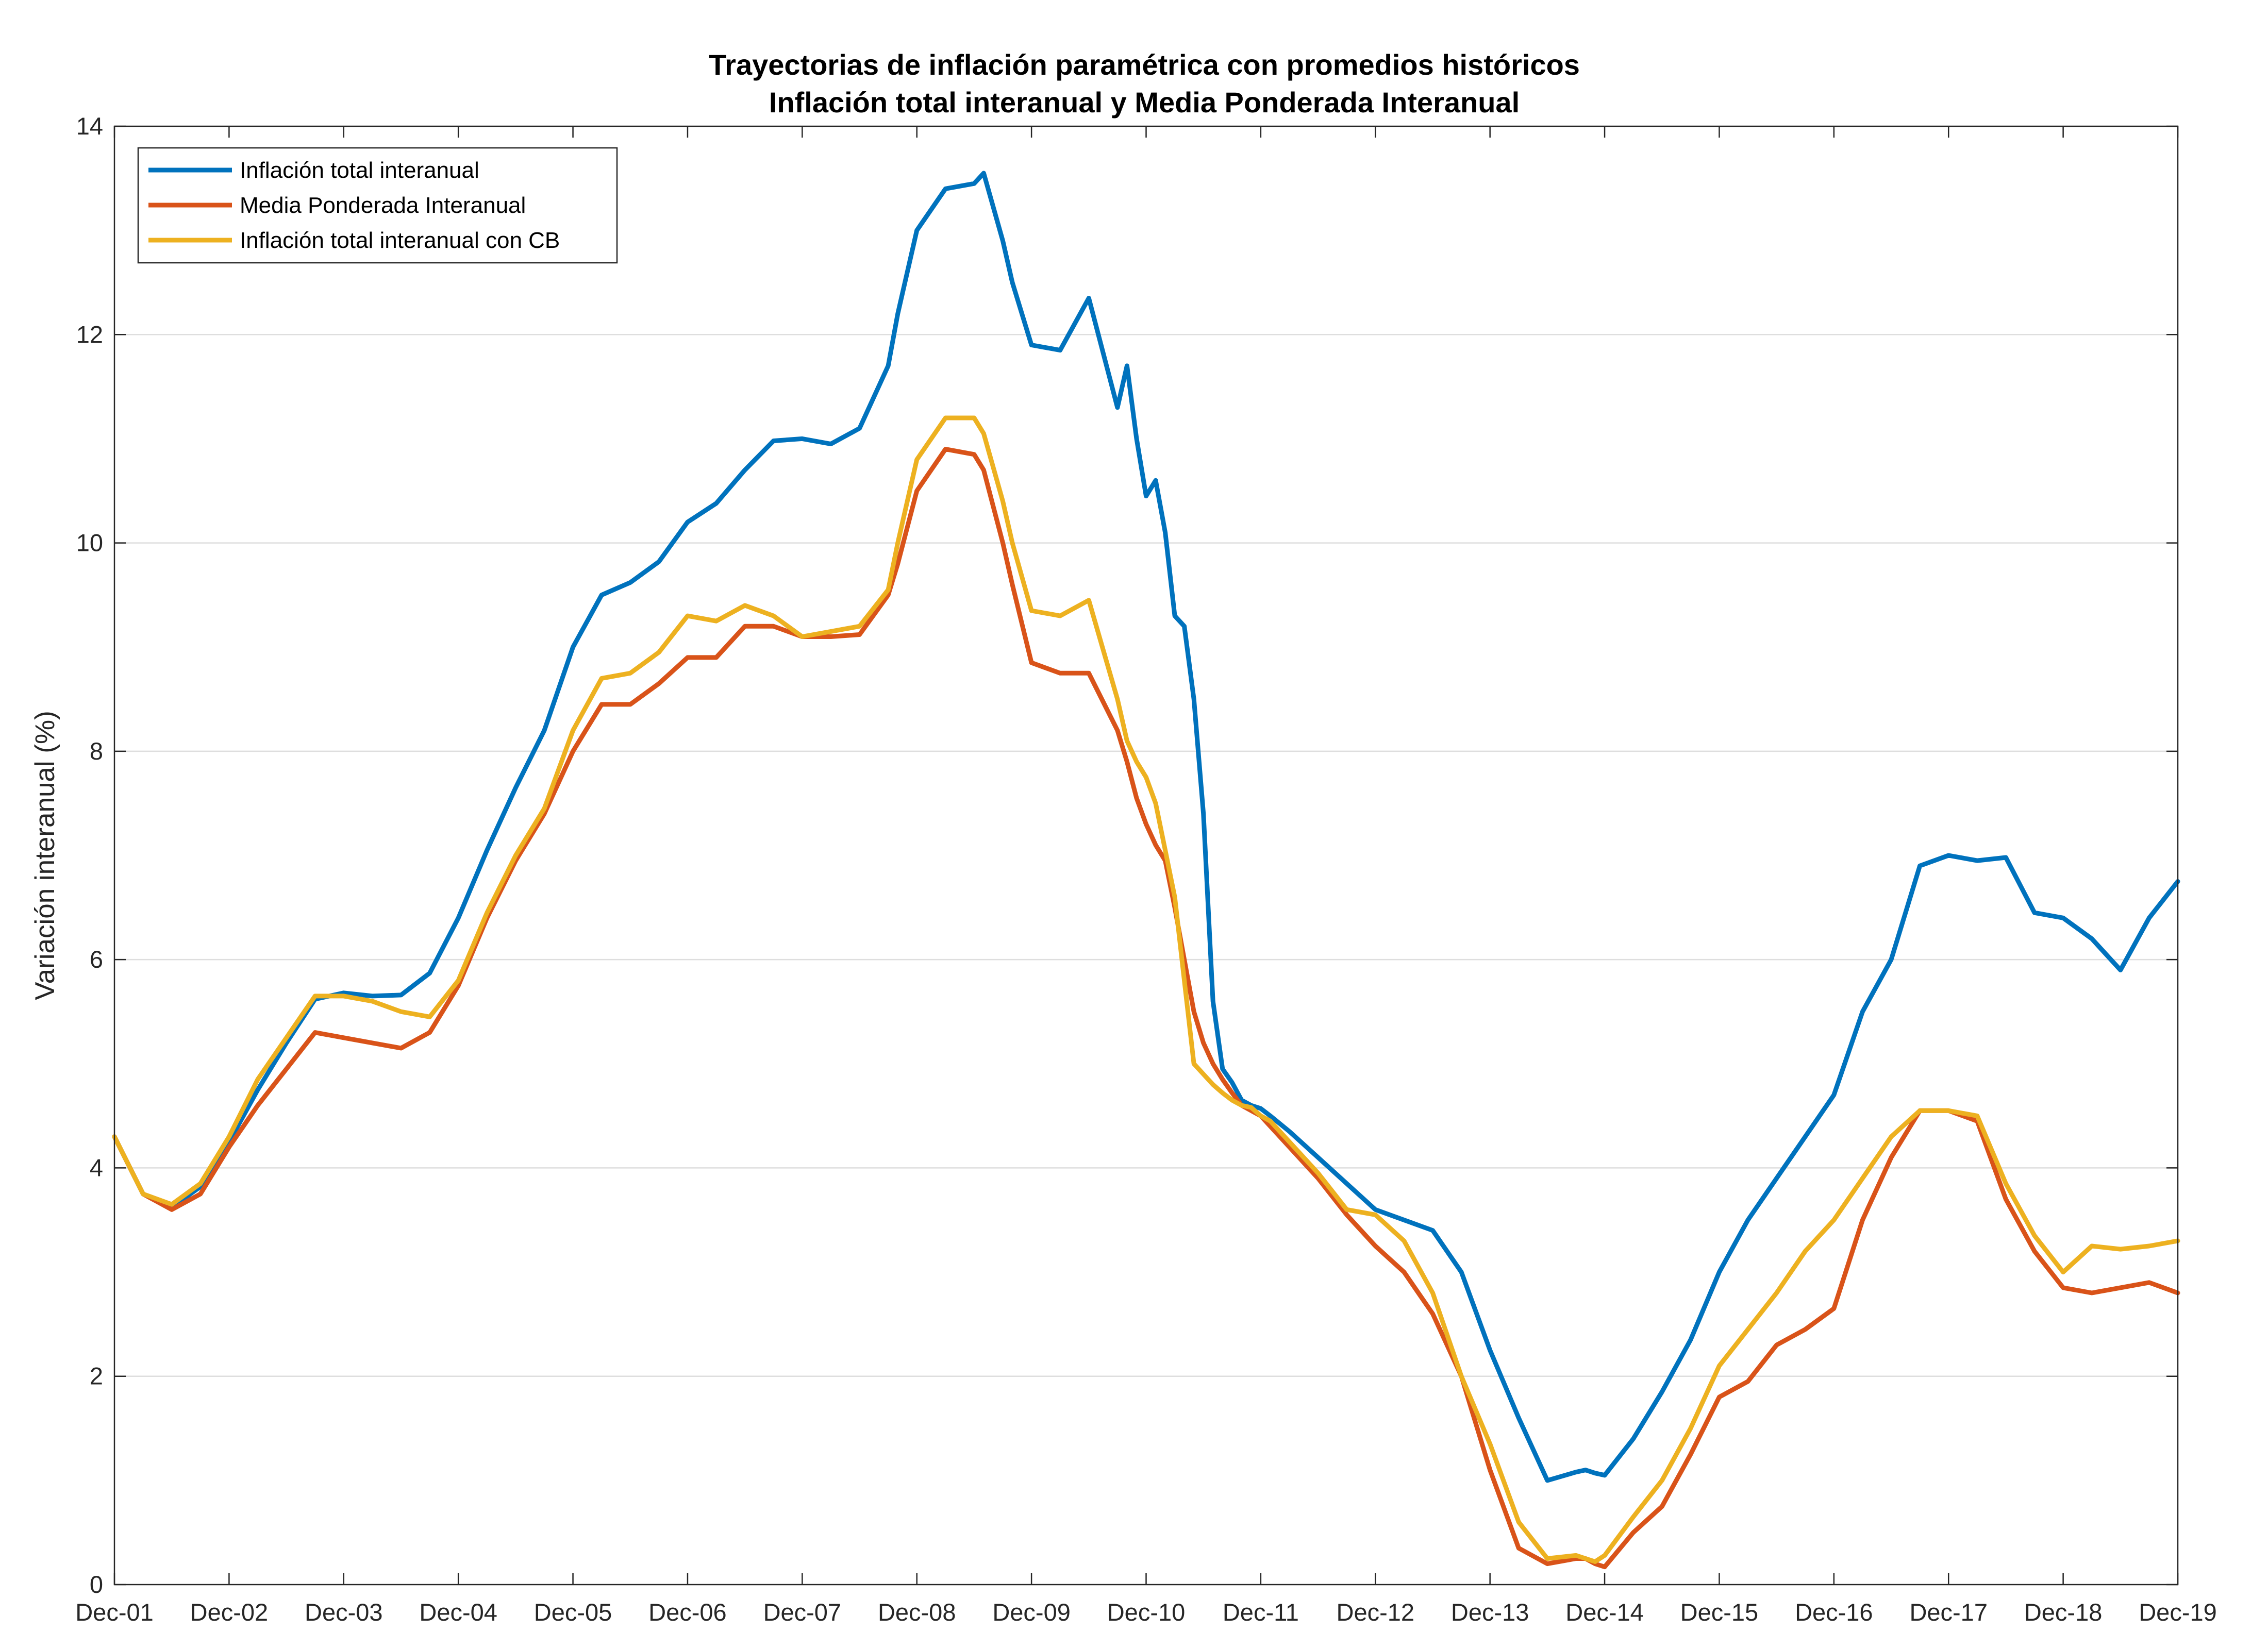 The height and width of the screenshot is (1649, 2268). What do you see at coordinates (1031, 1612) in the screenshot?
I see `x-tick-label: Dec-09` at bounding box center [1031, 1612].